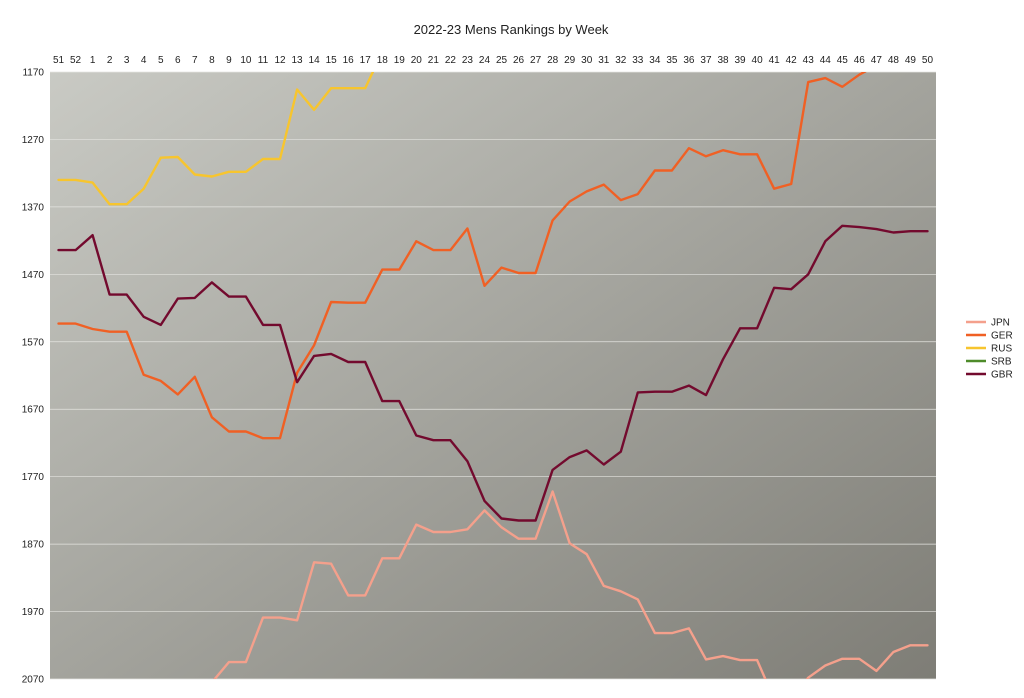 Image resolution: width=1024 pixels, height=698 pixels. Describe the element at coordinates (33, 73) in the screenshot. I see `y-tick-label: 1170` at that location.